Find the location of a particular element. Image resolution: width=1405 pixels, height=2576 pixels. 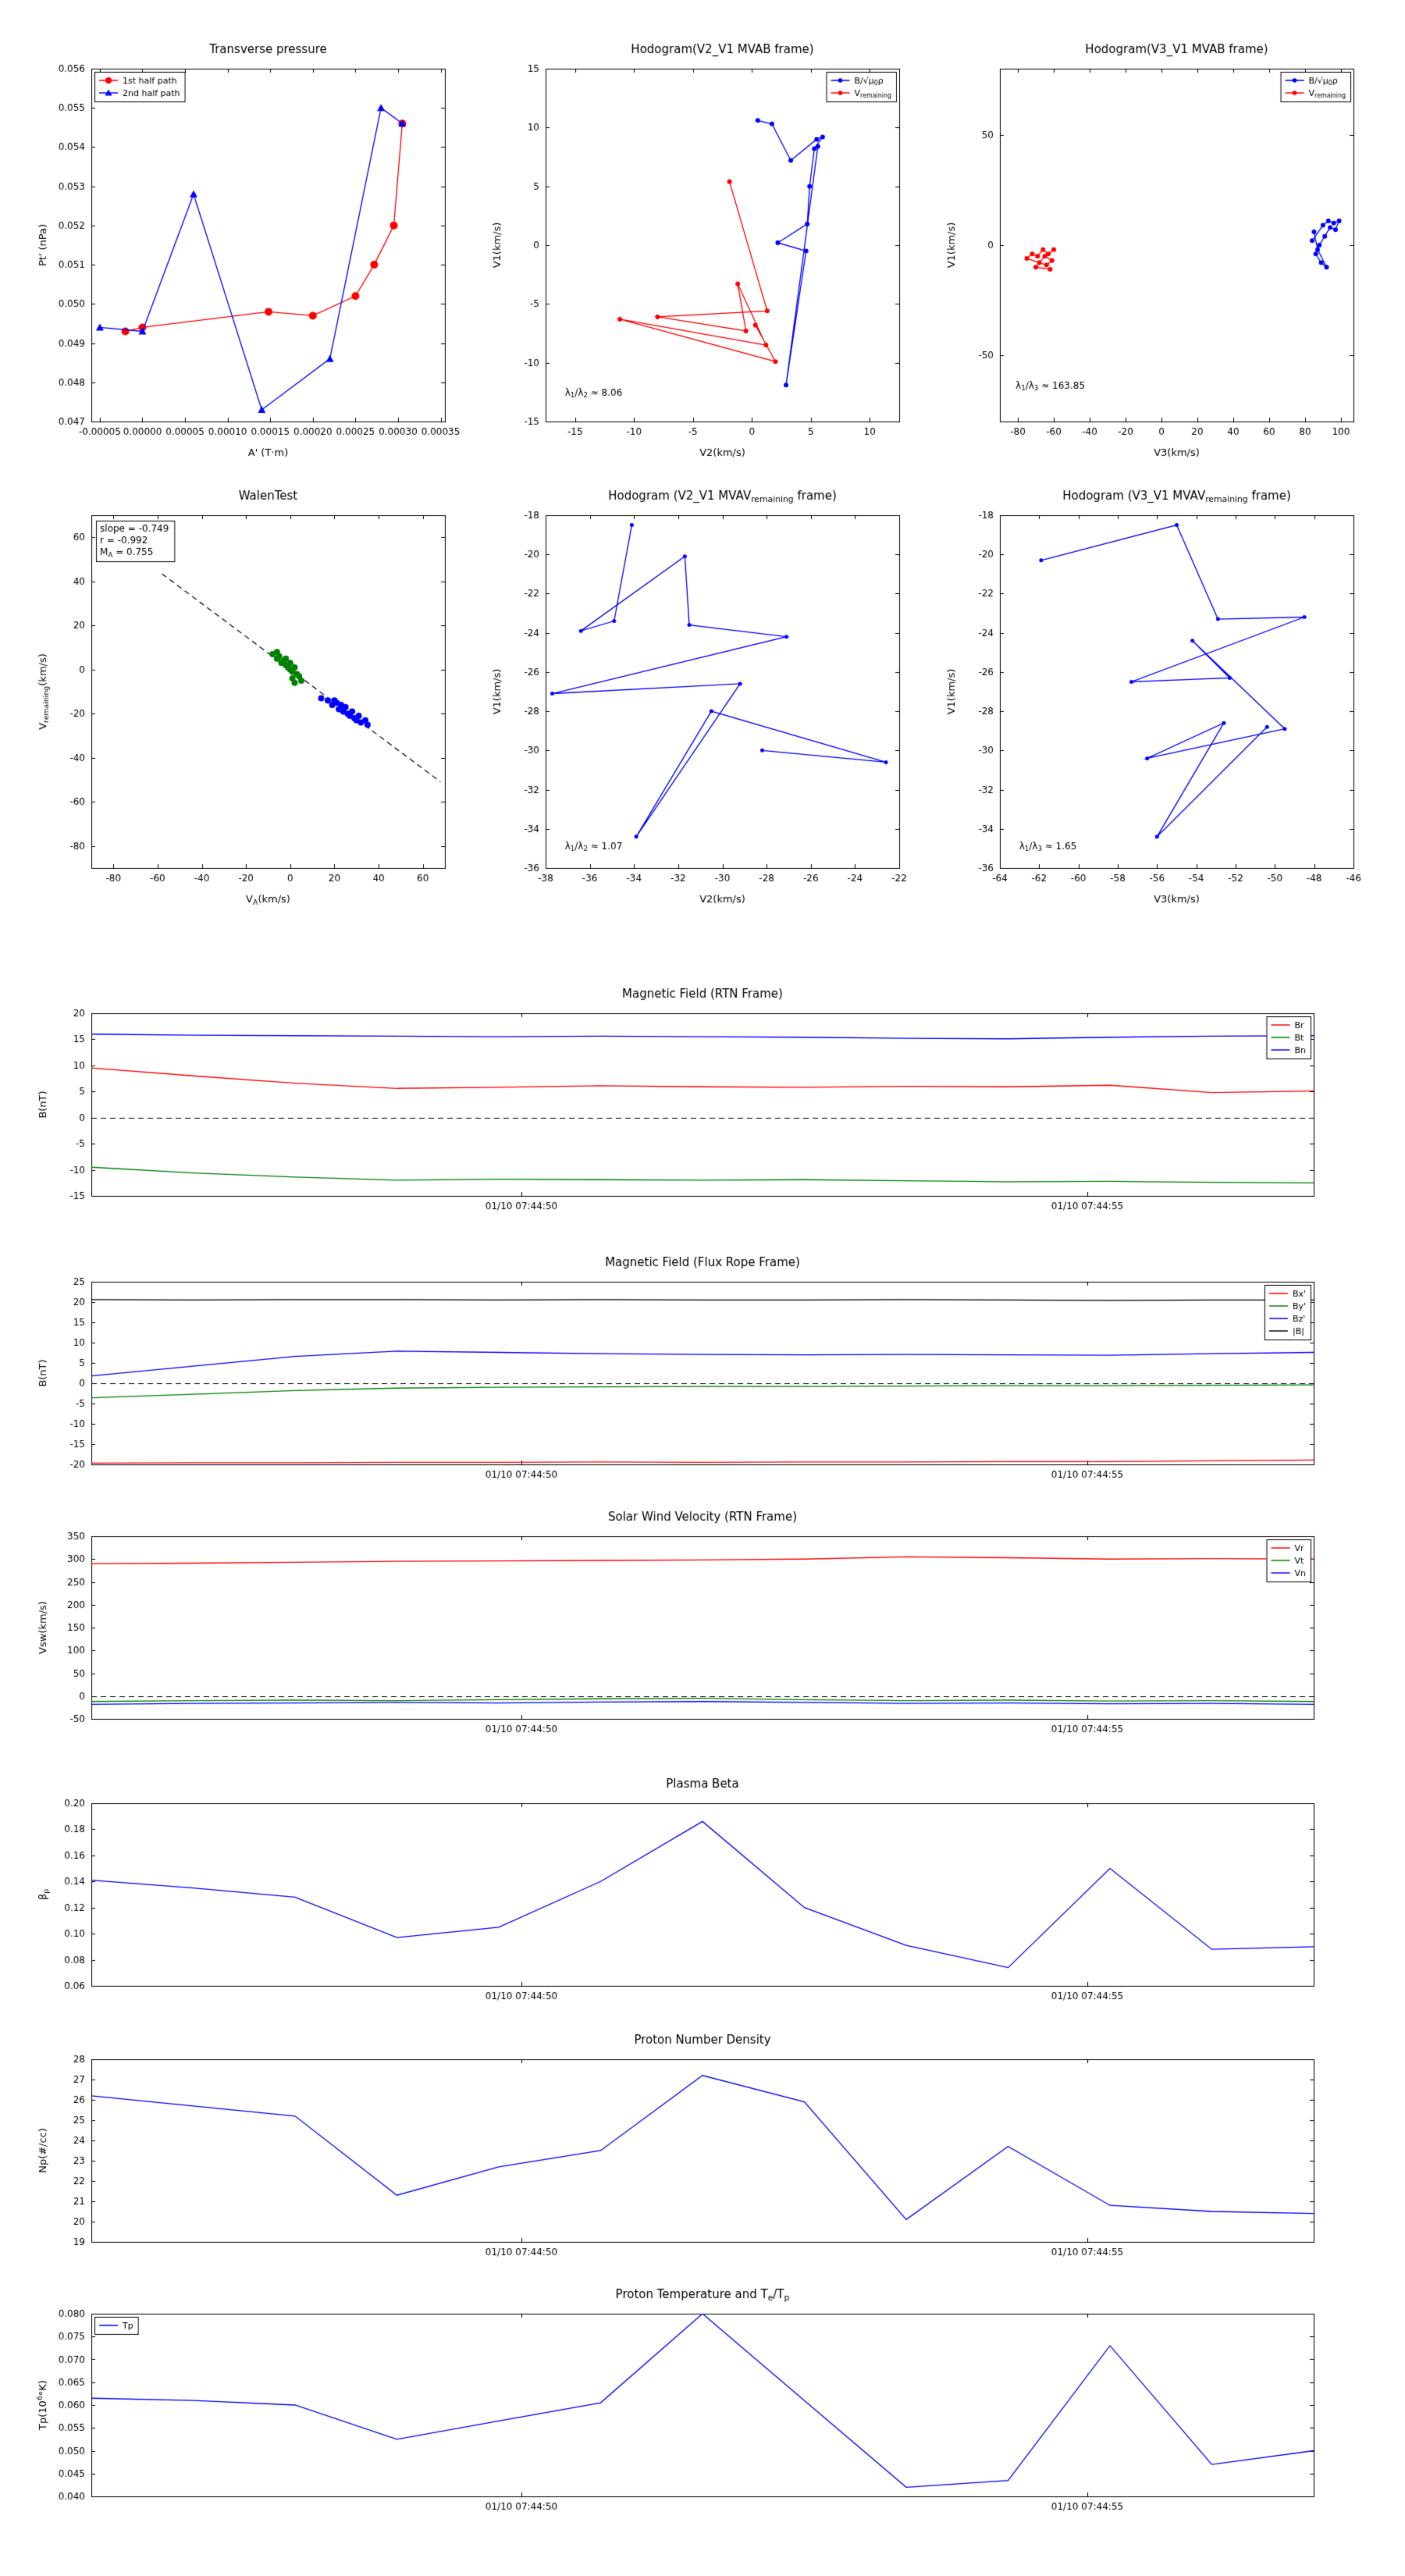

chart-hodogram-v2v1-mvav is located at coordinates (696, 712).